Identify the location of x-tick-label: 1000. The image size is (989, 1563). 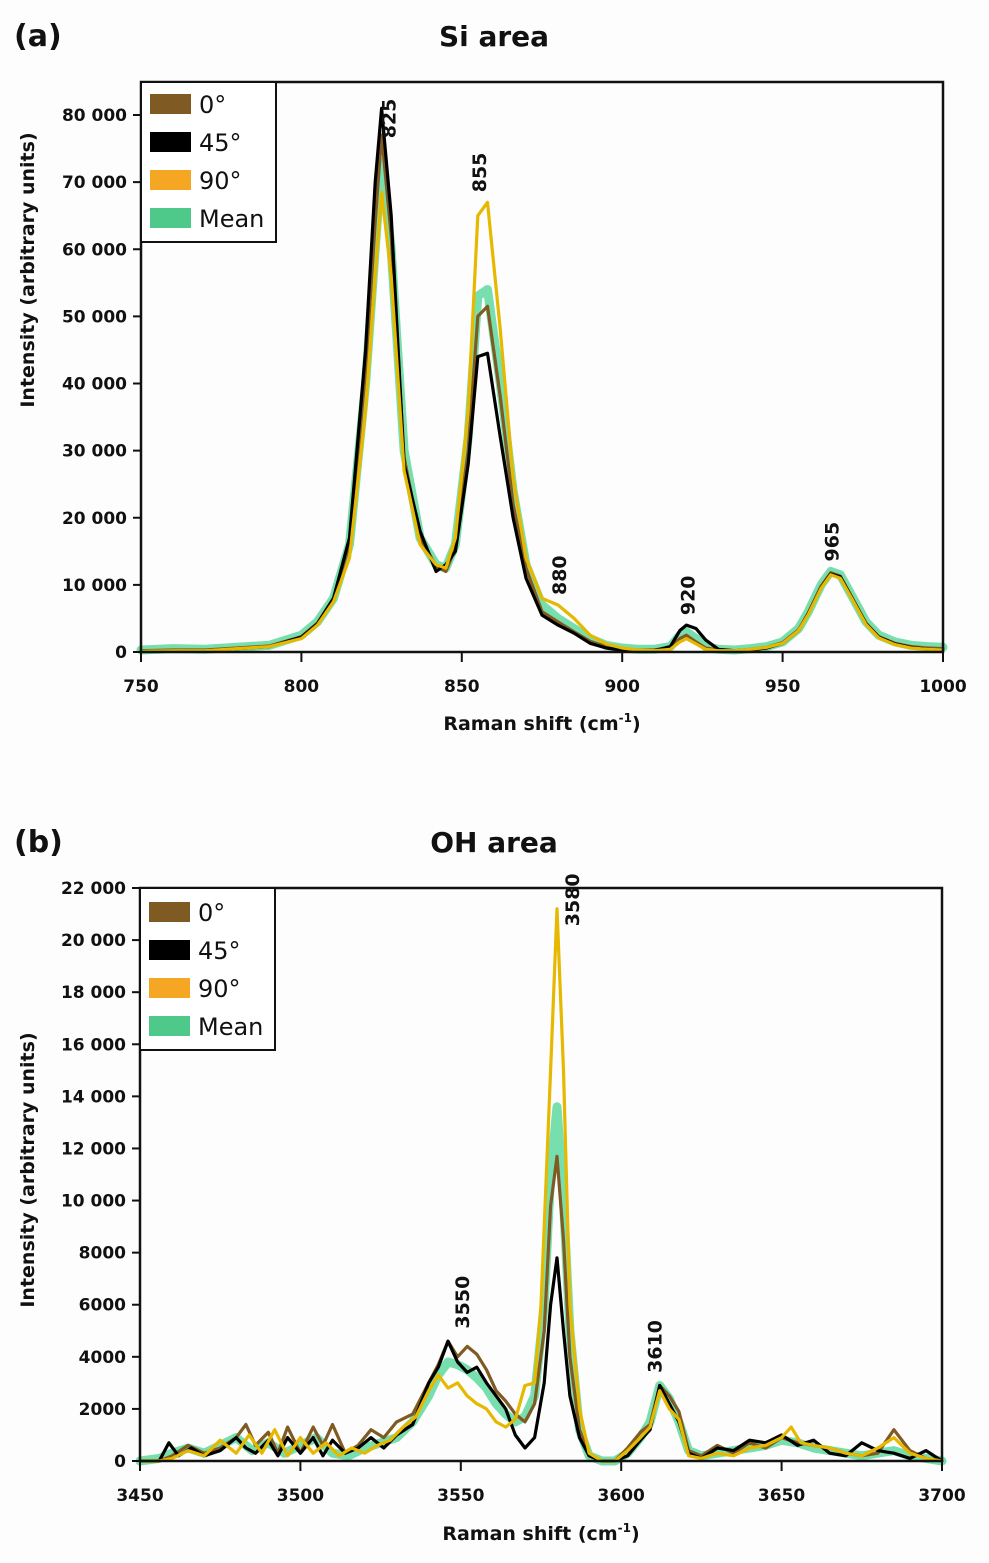
(942, 687).